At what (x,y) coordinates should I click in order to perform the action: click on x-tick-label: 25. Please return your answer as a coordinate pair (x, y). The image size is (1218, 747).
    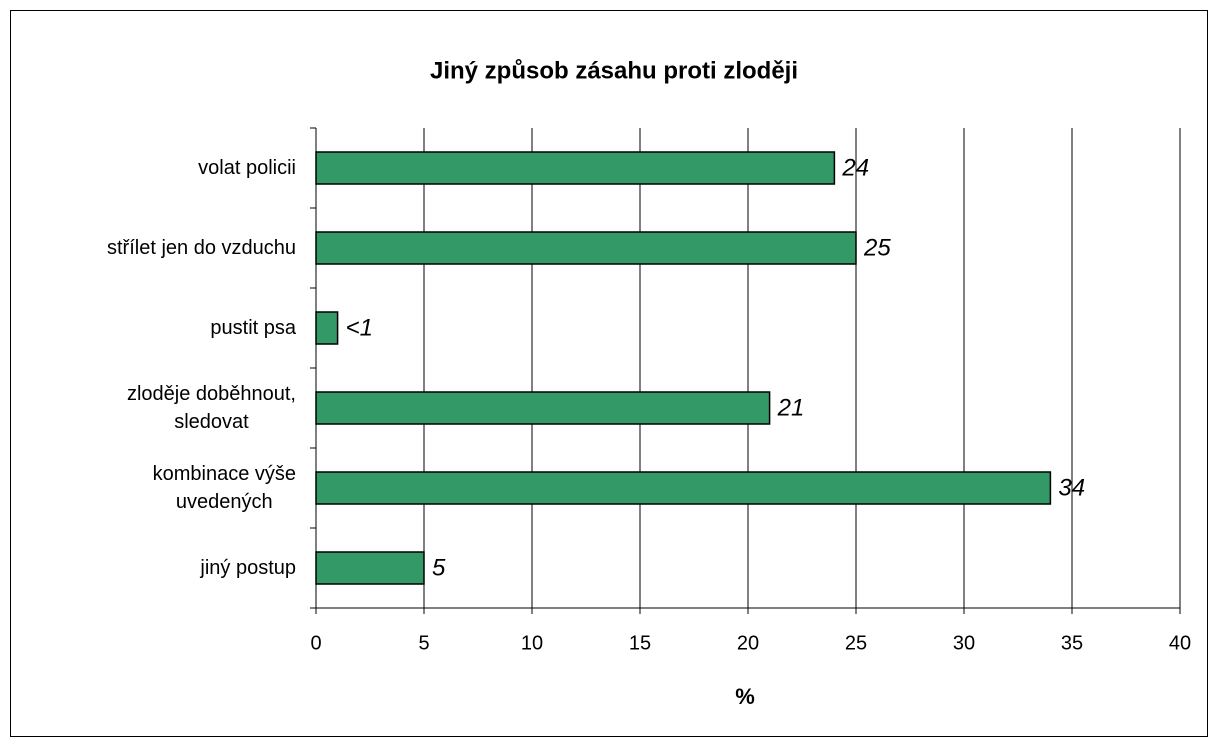
    Looking at the image, I should click on (856, 643).